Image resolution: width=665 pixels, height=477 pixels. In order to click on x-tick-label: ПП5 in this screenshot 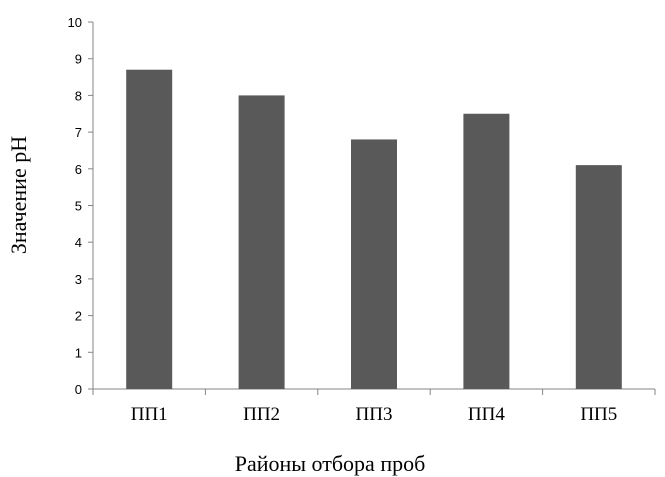, I will do `click(598, 414)`.